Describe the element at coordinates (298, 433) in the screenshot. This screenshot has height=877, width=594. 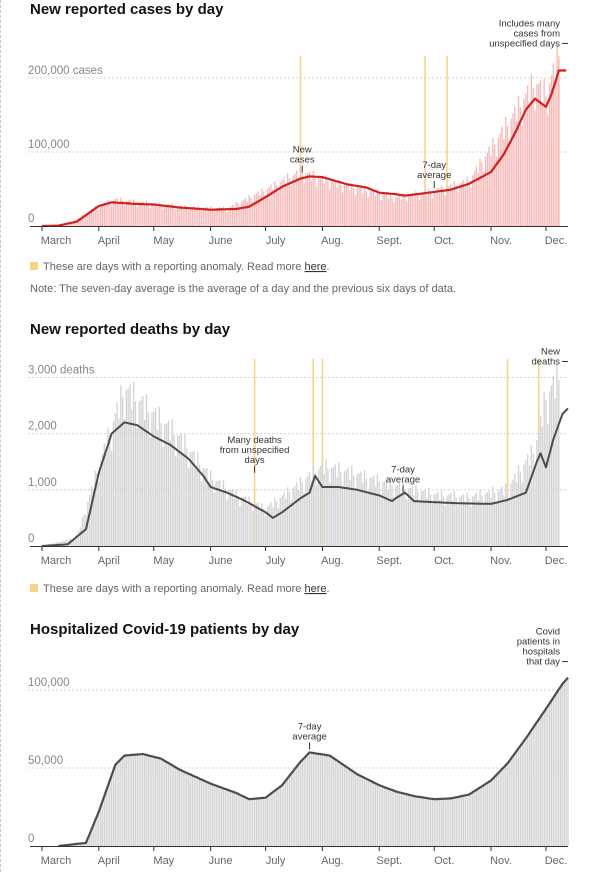
I see `deaths-gridlines` at that location.